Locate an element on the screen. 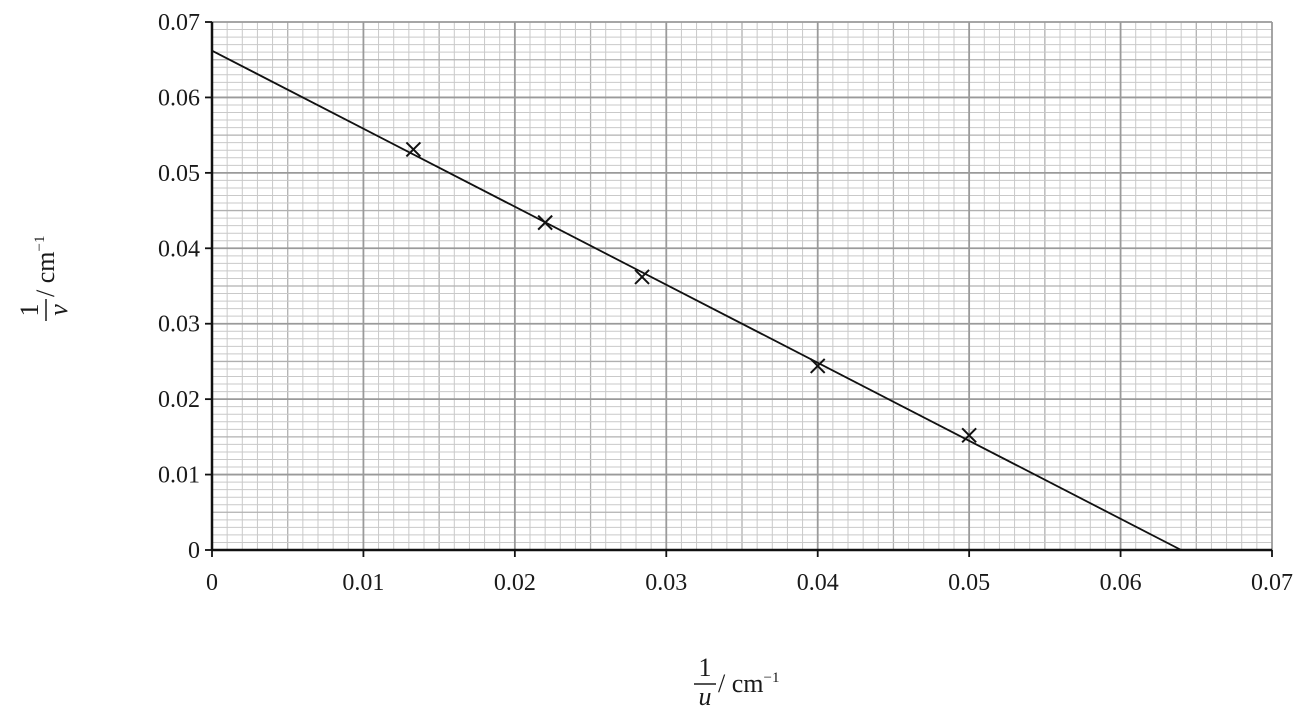 The width and height of the screenshot is (1313, 711). y-tick-label: 0 is located at coordinates (194, 551).